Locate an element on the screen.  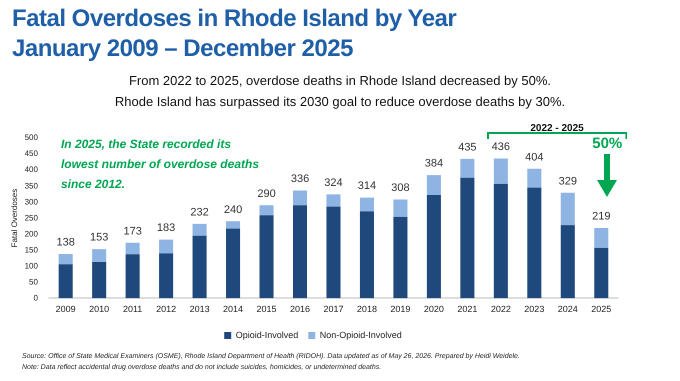
y-tick-label: 400 is located at coordinates (31, 169).